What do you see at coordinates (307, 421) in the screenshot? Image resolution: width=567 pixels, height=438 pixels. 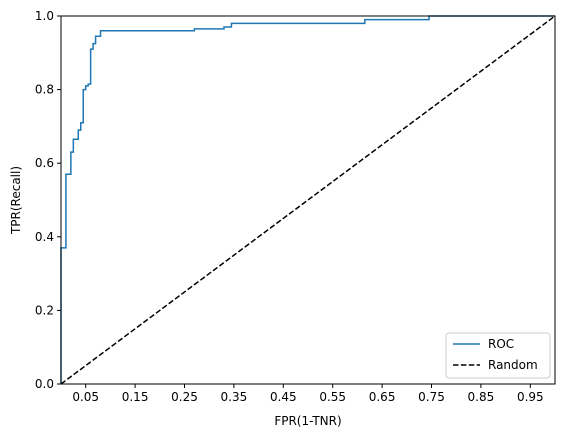 I see `x-axis-label: FPR(1-TNR)` at bounding box center [307, 421].